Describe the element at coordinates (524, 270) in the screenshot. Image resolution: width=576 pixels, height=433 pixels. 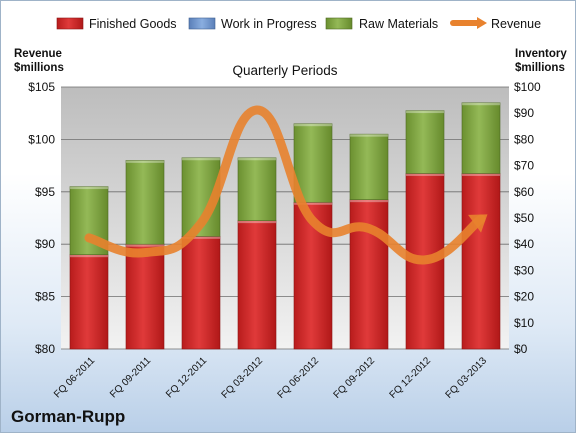
I see `right-tick-label: $30` at that location.